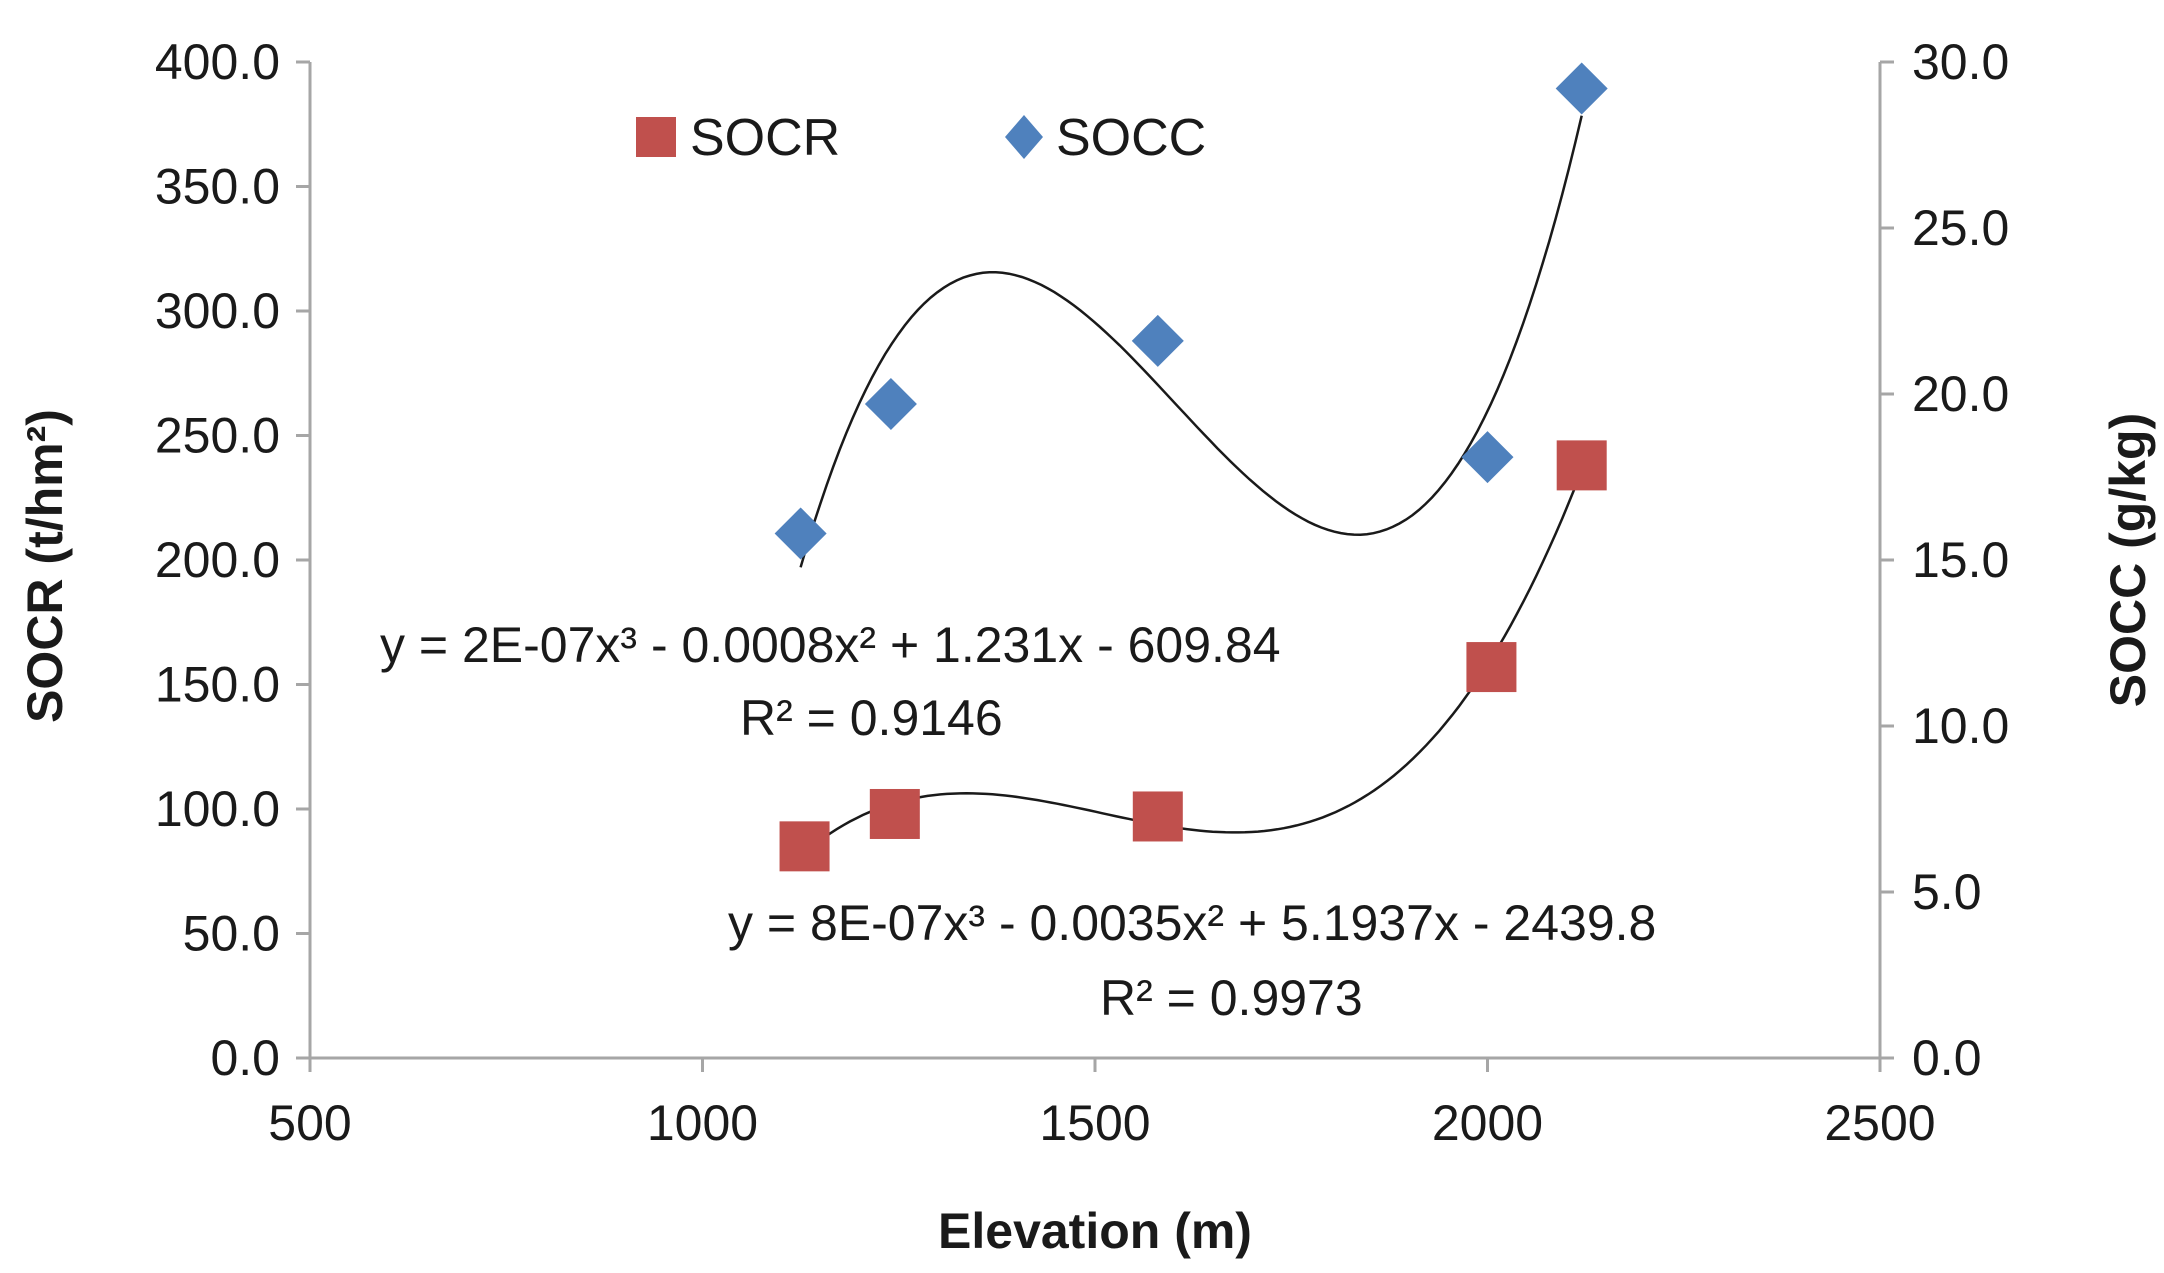 The width and height of the screenshot is (2164, 1273). I want to click on legend-socr-label: SOCR, so click(765, 138).